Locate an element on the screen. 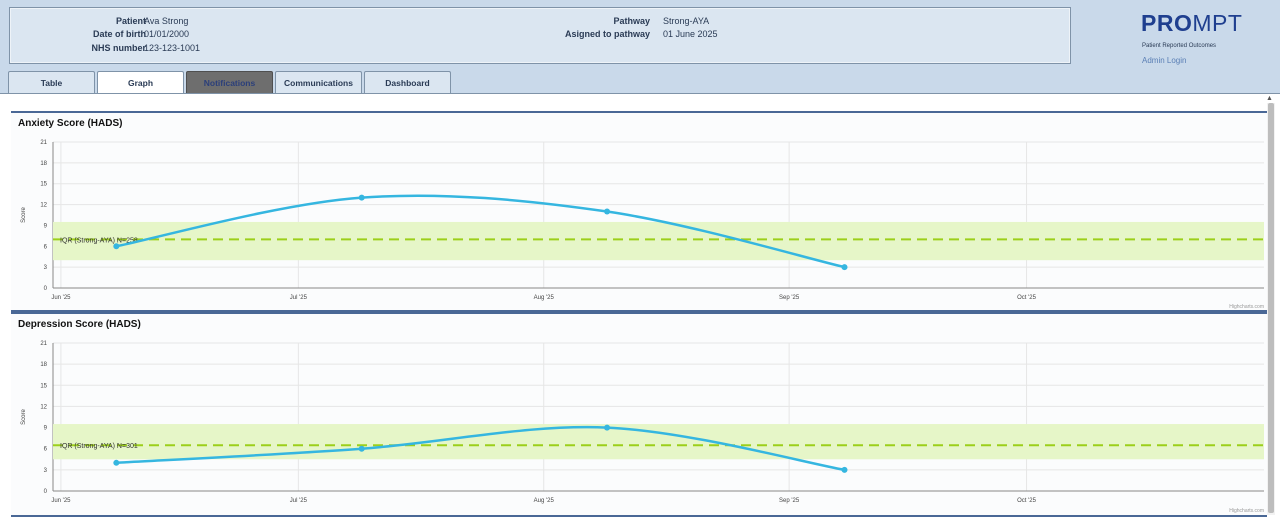 This screenshot has width=1280, height=522. pathway-value: Strong-AYA is located at coordinates (686, 21).